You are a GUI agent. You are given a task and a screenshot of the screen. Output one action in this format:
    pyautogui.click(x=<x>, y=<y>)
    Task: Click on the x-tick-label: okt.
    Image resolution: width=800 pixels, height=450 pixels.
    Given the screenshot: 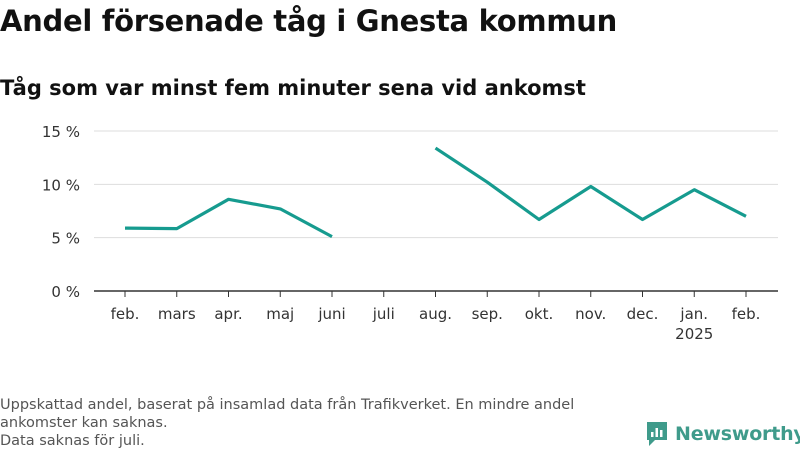 What is the action you would take?
    pyautogui.click(x=539, y=314)
    